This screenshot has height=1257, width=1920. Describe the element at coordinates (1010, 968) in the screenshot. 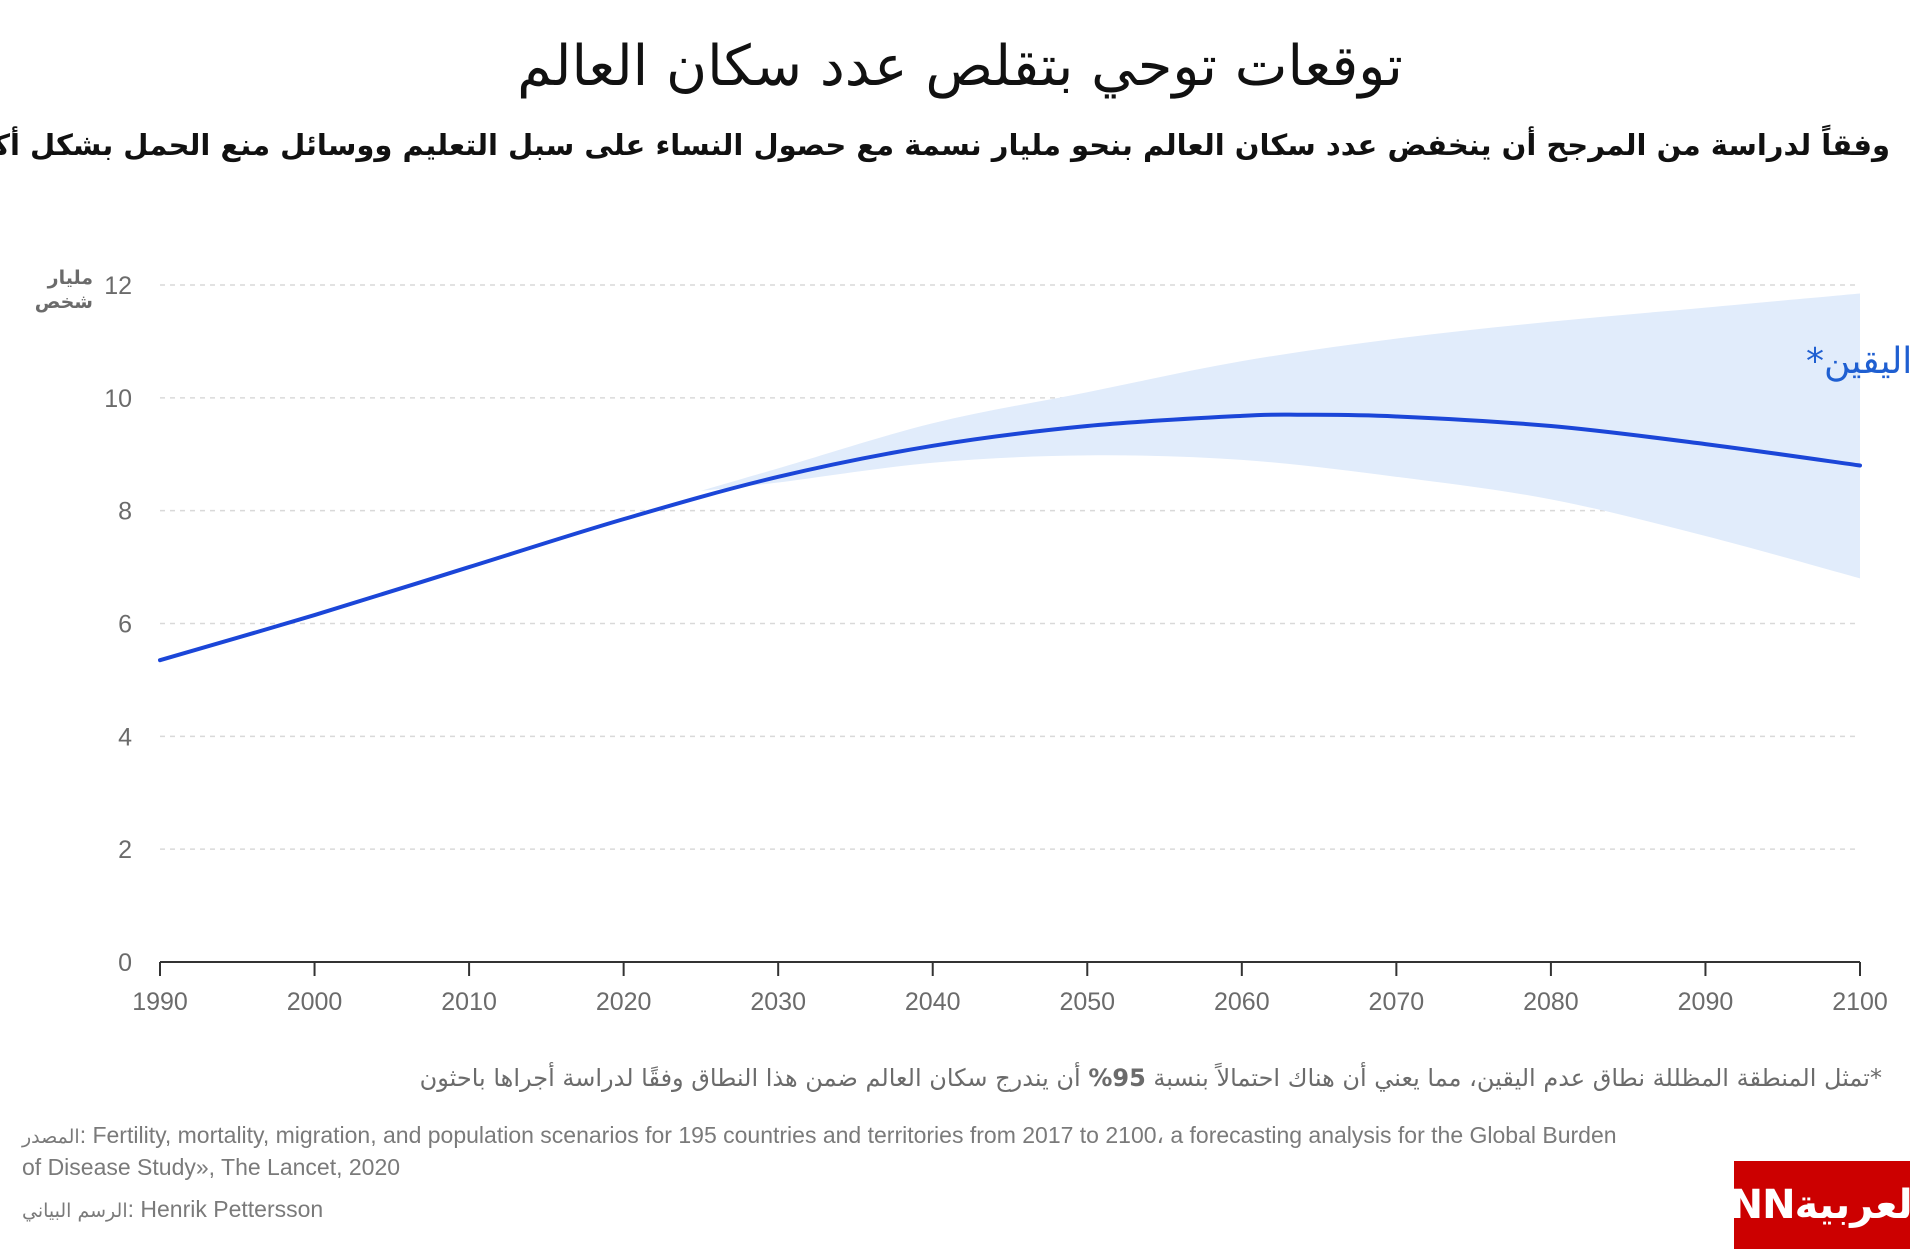

I see `axes` at that location.